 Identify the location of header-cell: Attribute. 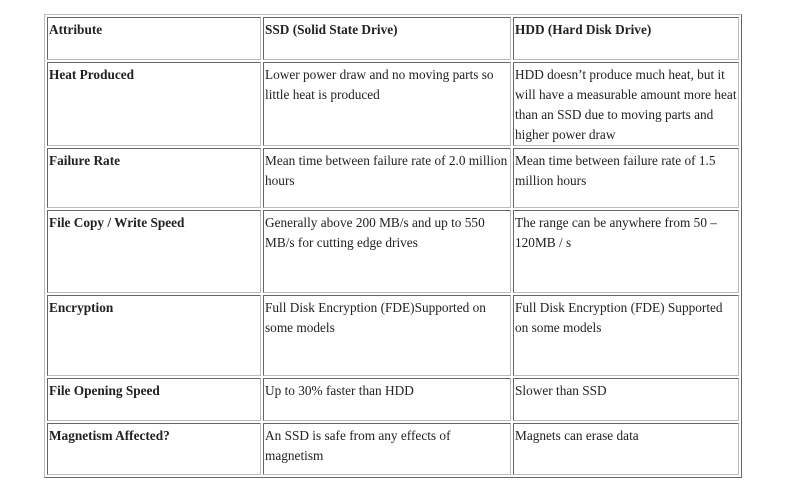
(154, 38).